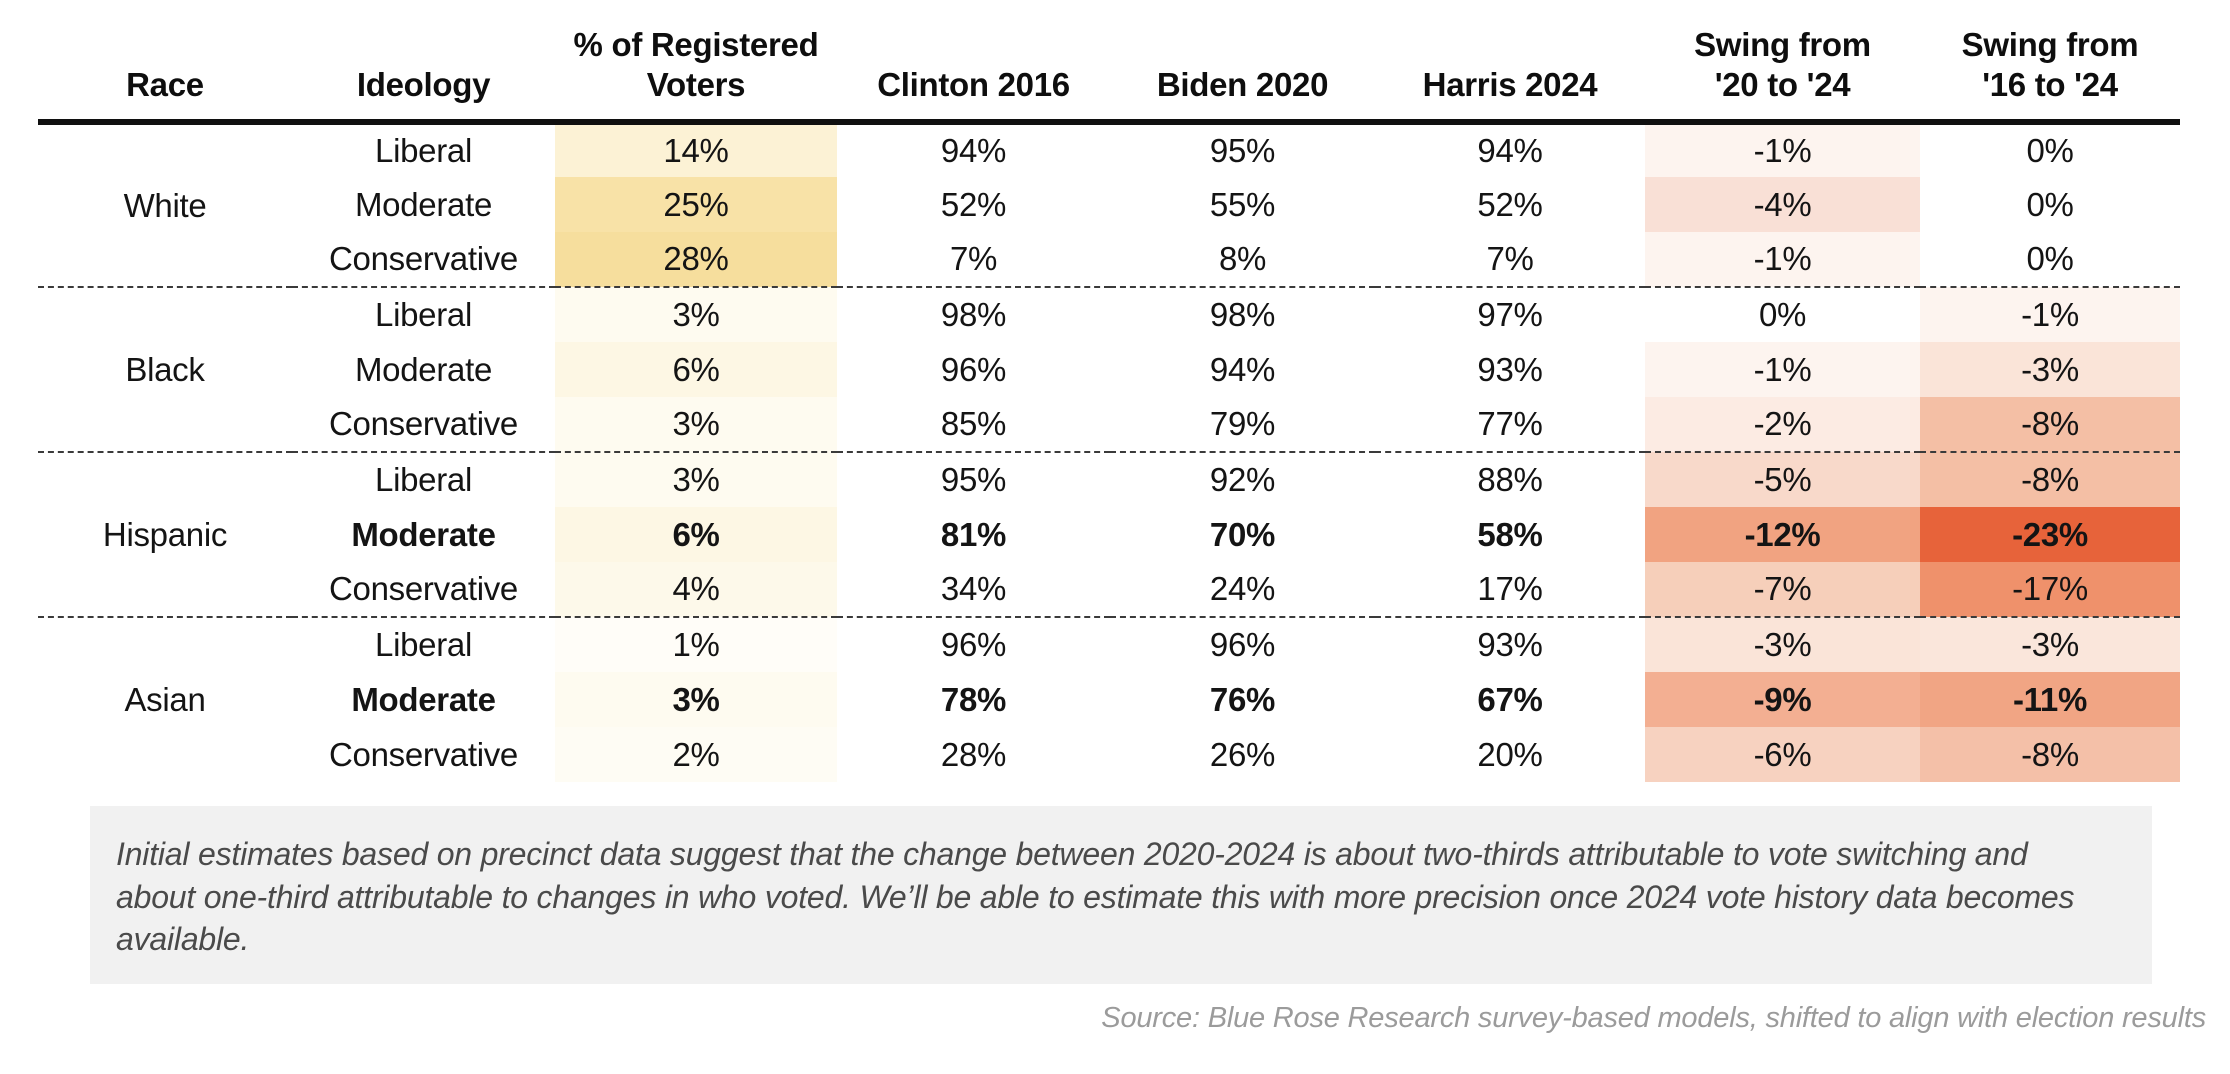 This screenshot has height=1074, width=2230. I want to click on swing-20-24-cell: -5%, so click(1782, 479).